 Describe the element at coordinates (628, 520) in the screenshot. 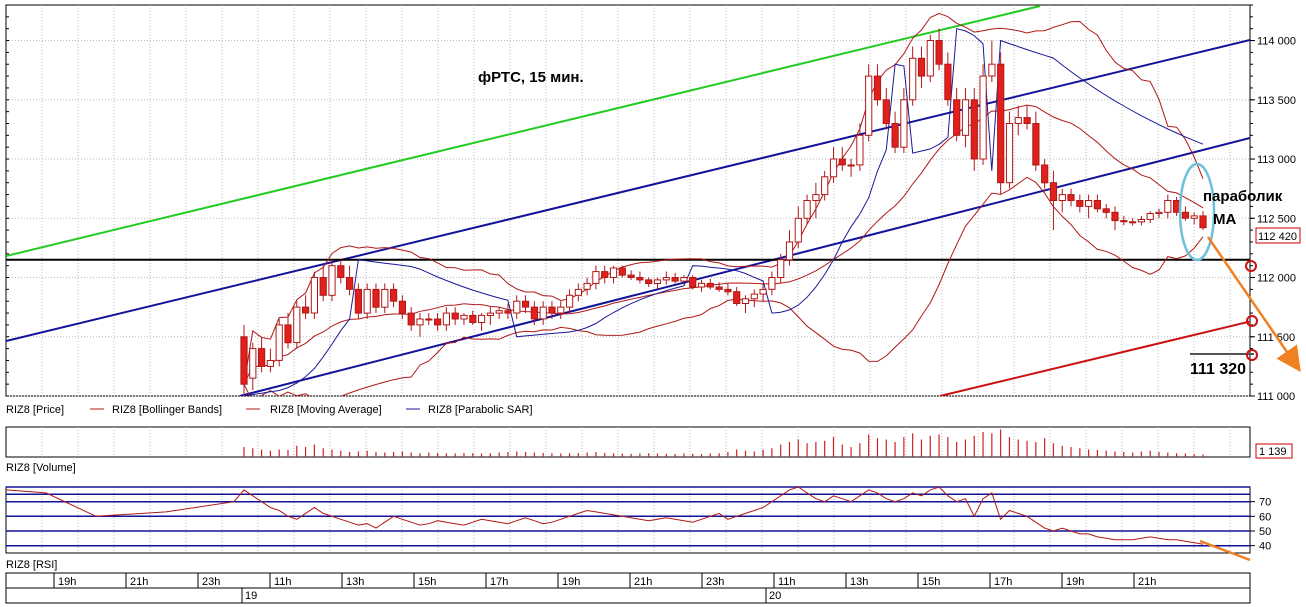

I see `rsi-plot-frame` at that location.